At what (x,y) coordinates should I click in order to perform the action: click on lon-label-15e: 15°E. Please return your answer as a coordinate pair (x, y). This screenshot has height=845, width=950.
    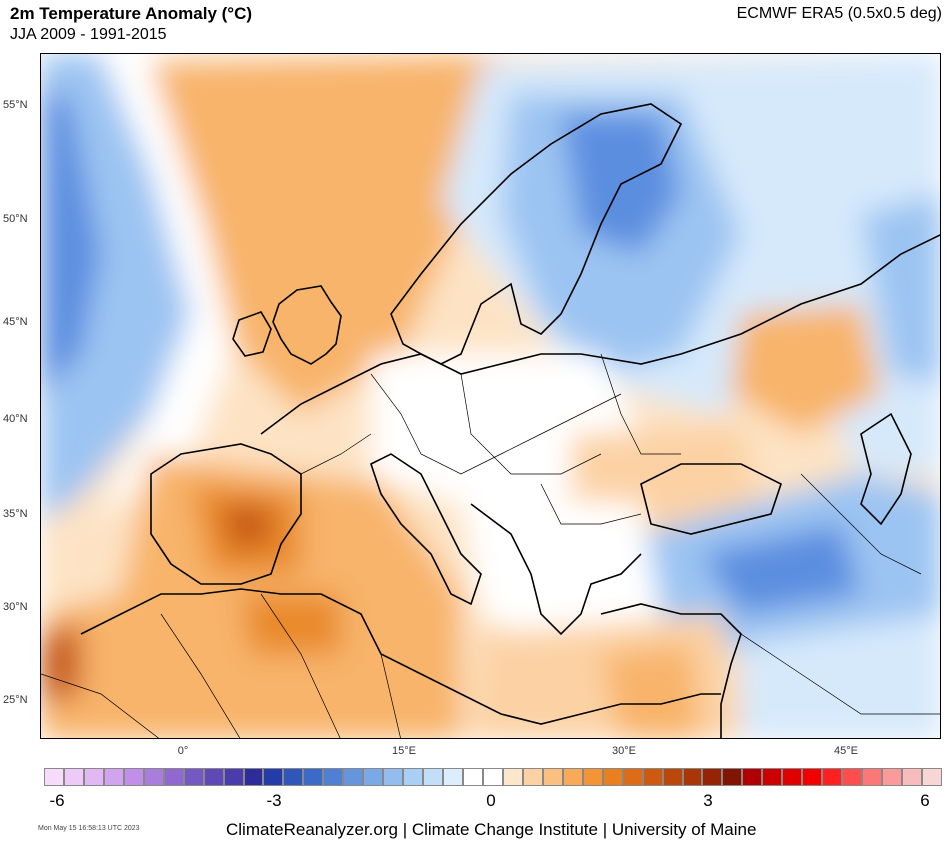
    Looking at the image, I should click on (404, 751).